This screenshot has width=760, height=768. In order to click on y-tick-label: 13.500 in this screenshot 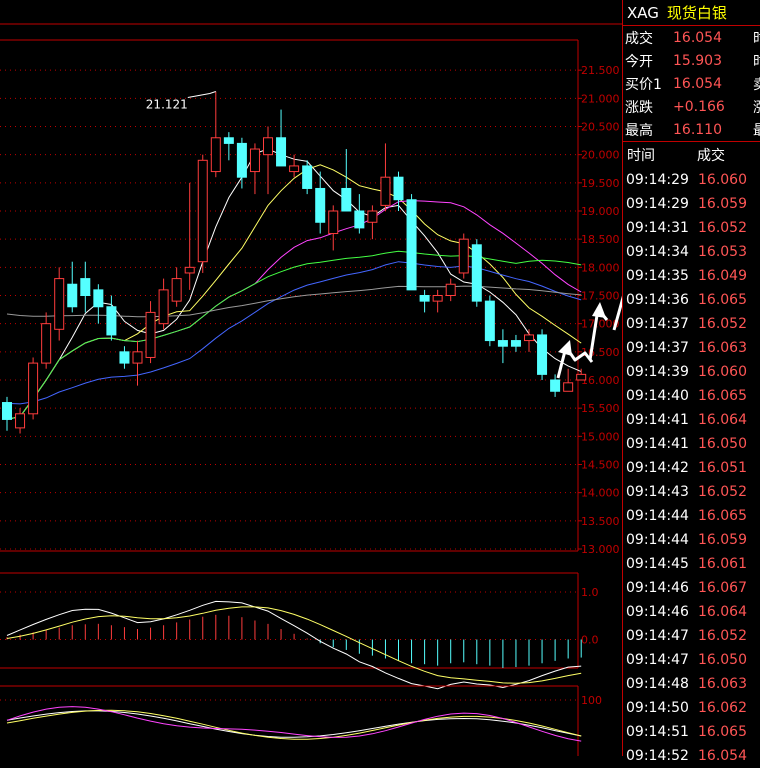, I will do `click(600, 521)`.